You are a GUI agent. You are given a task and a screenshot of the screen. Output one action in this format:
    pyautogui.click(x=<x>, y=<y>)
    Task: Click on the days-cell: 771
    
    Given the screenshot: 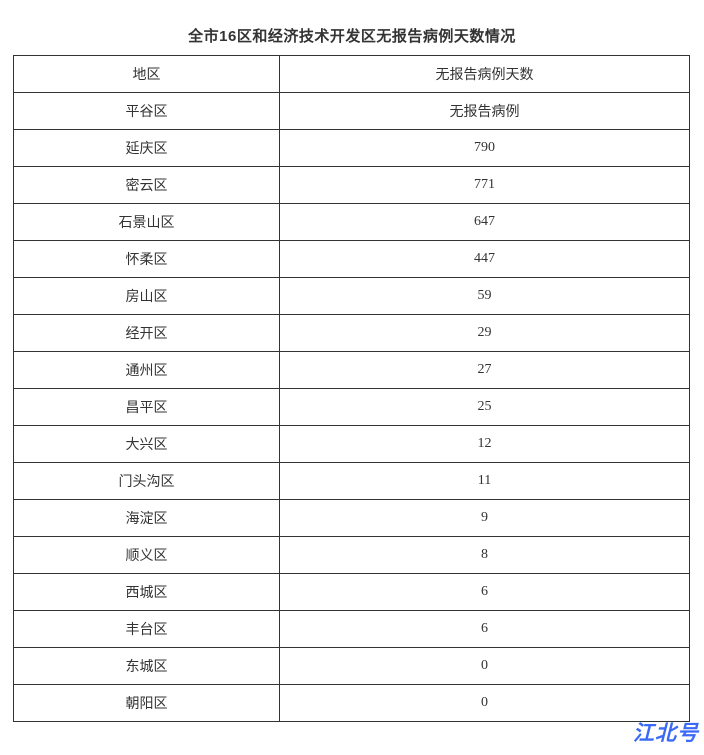 What is the action you would take?
    pyautogui.click(x=484, y=185)
    